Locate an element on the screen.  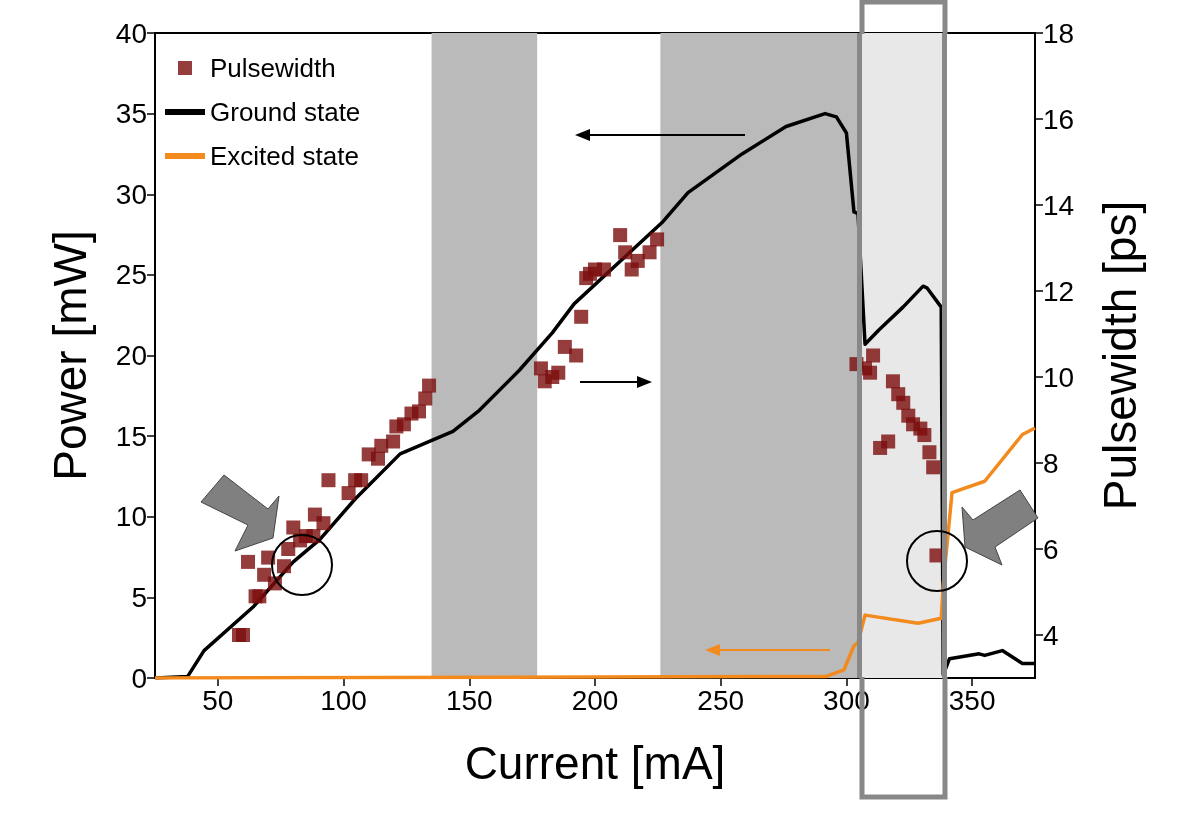
y2-tick-label: 6 is located at coordinates (1051, 549).